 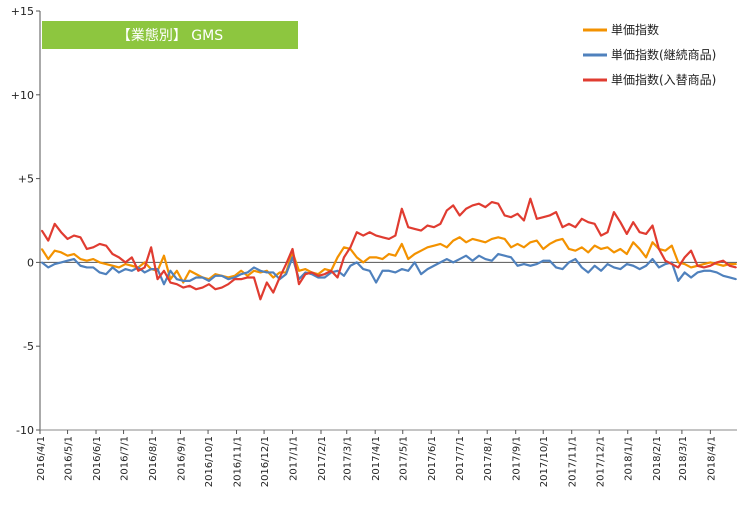 What do you see at coordinates (25, 430) in the screenshot?
I see `y-tick-label: -10` at bounding box center [25, 430].